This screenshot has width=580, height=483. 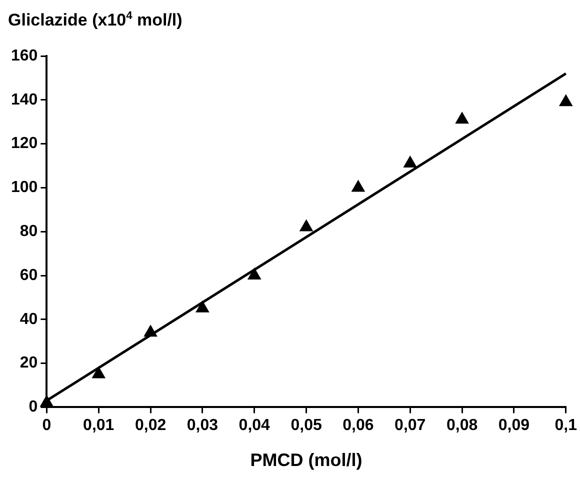 What do you see at coordinates (29, 363) in the screenshot?
I see `y-tick-label: 20` at bounding box center [29, 363].